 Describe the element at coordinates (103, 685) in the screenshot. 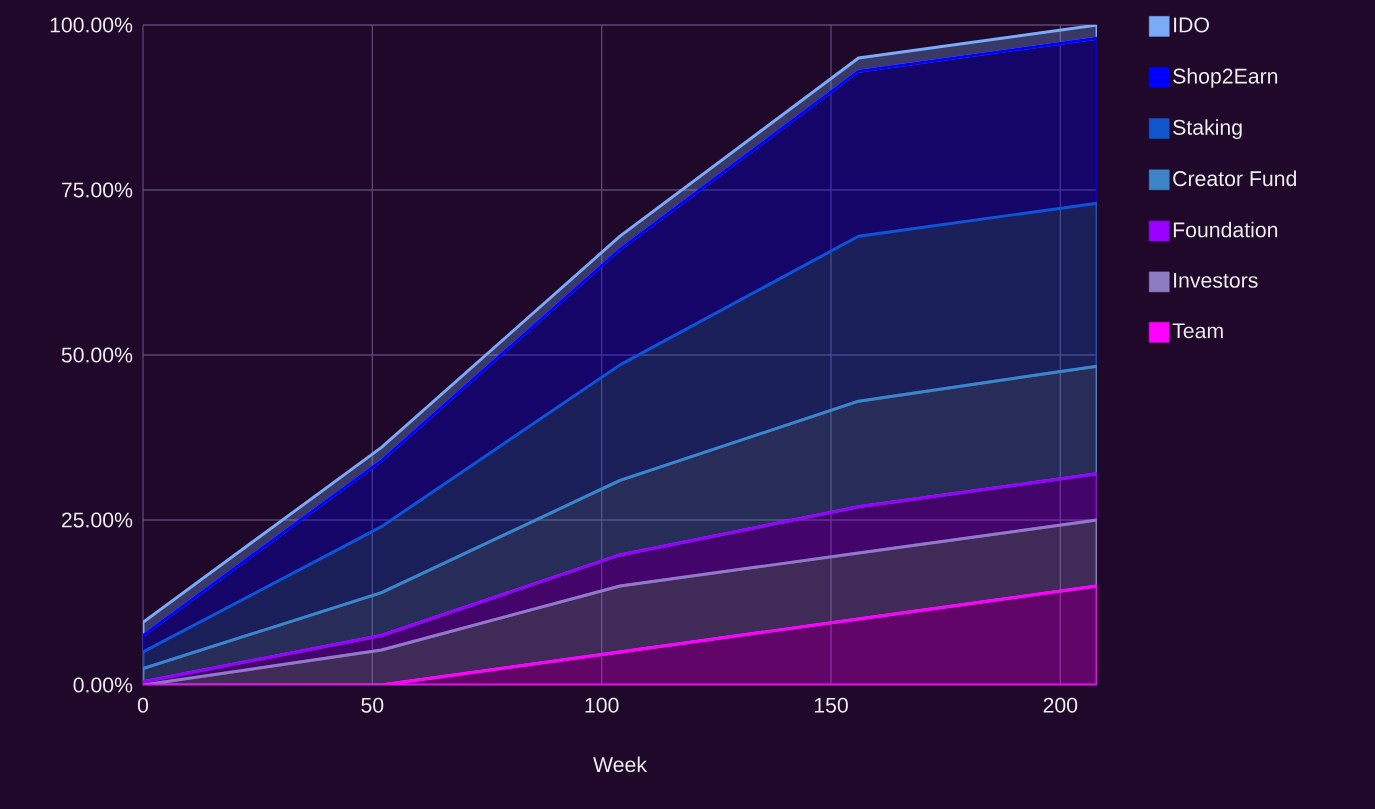

I see `y-tick-label: 0.00%` at that location.